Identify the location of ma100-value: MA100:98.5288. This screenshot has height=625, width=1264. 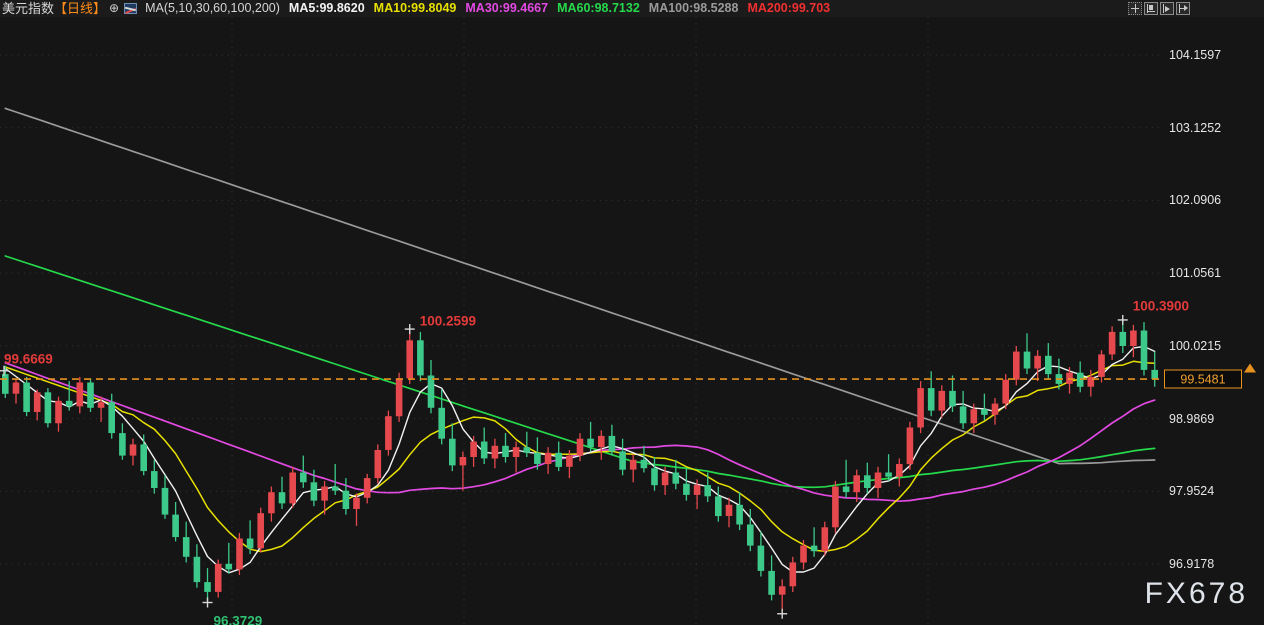
(693, 8).